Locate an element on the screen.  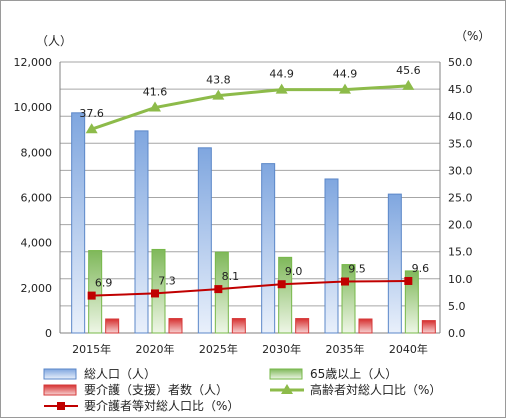
left-axis-tick-label: 4,000 is located at coordinates (37, 243).